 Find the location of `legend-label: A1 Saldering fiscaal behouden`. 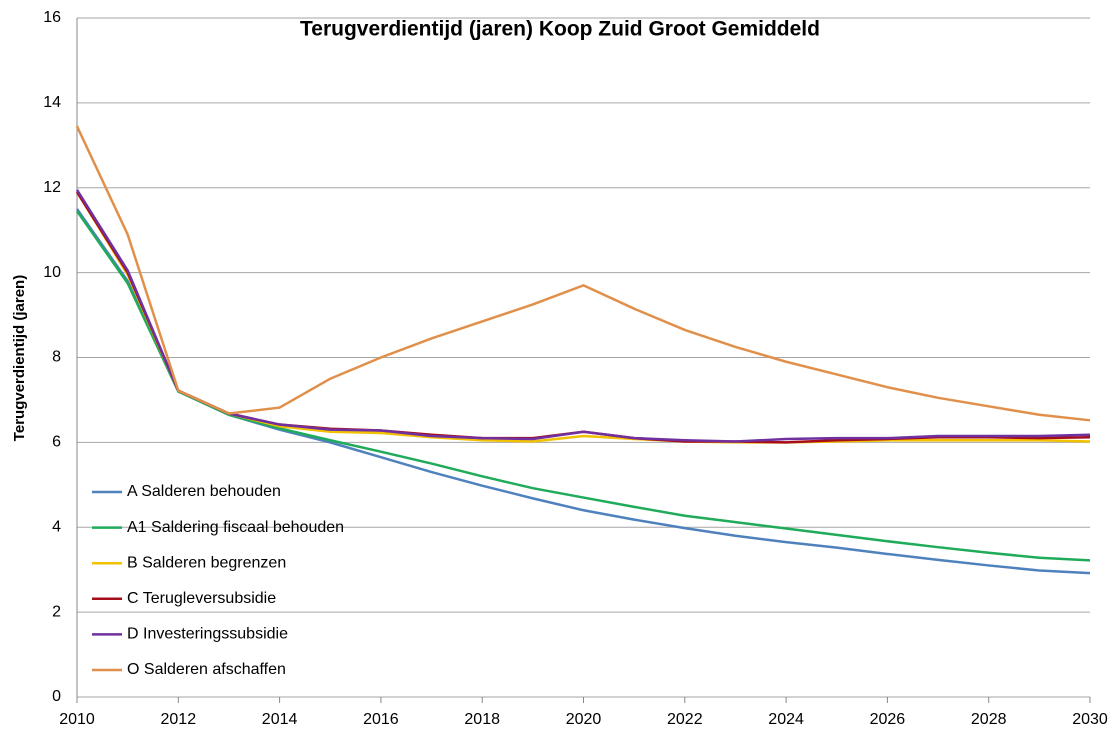

legend-label: A1 Saldering fiscaal behouden is located at coordinates (235, 527).